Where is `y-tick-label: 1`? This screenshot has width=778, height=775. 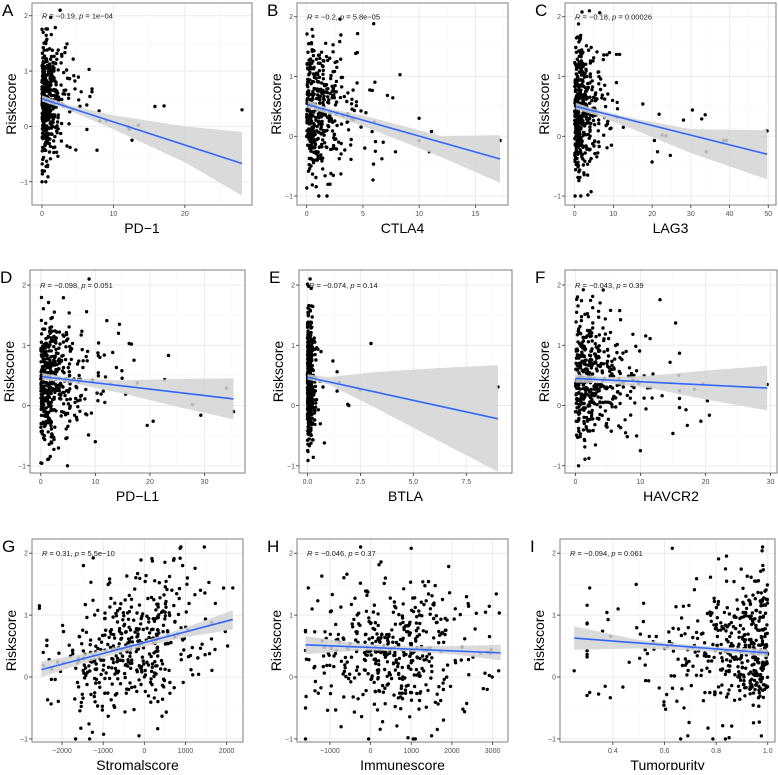
y-tick-label: 1 is located at coordinates (559, 346).